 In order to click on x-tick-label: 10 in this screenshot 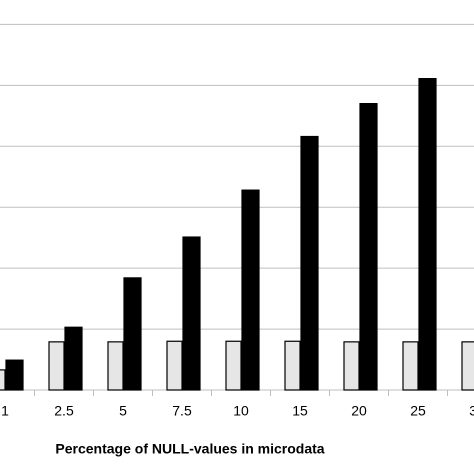, I will do `click(241, 411)`.